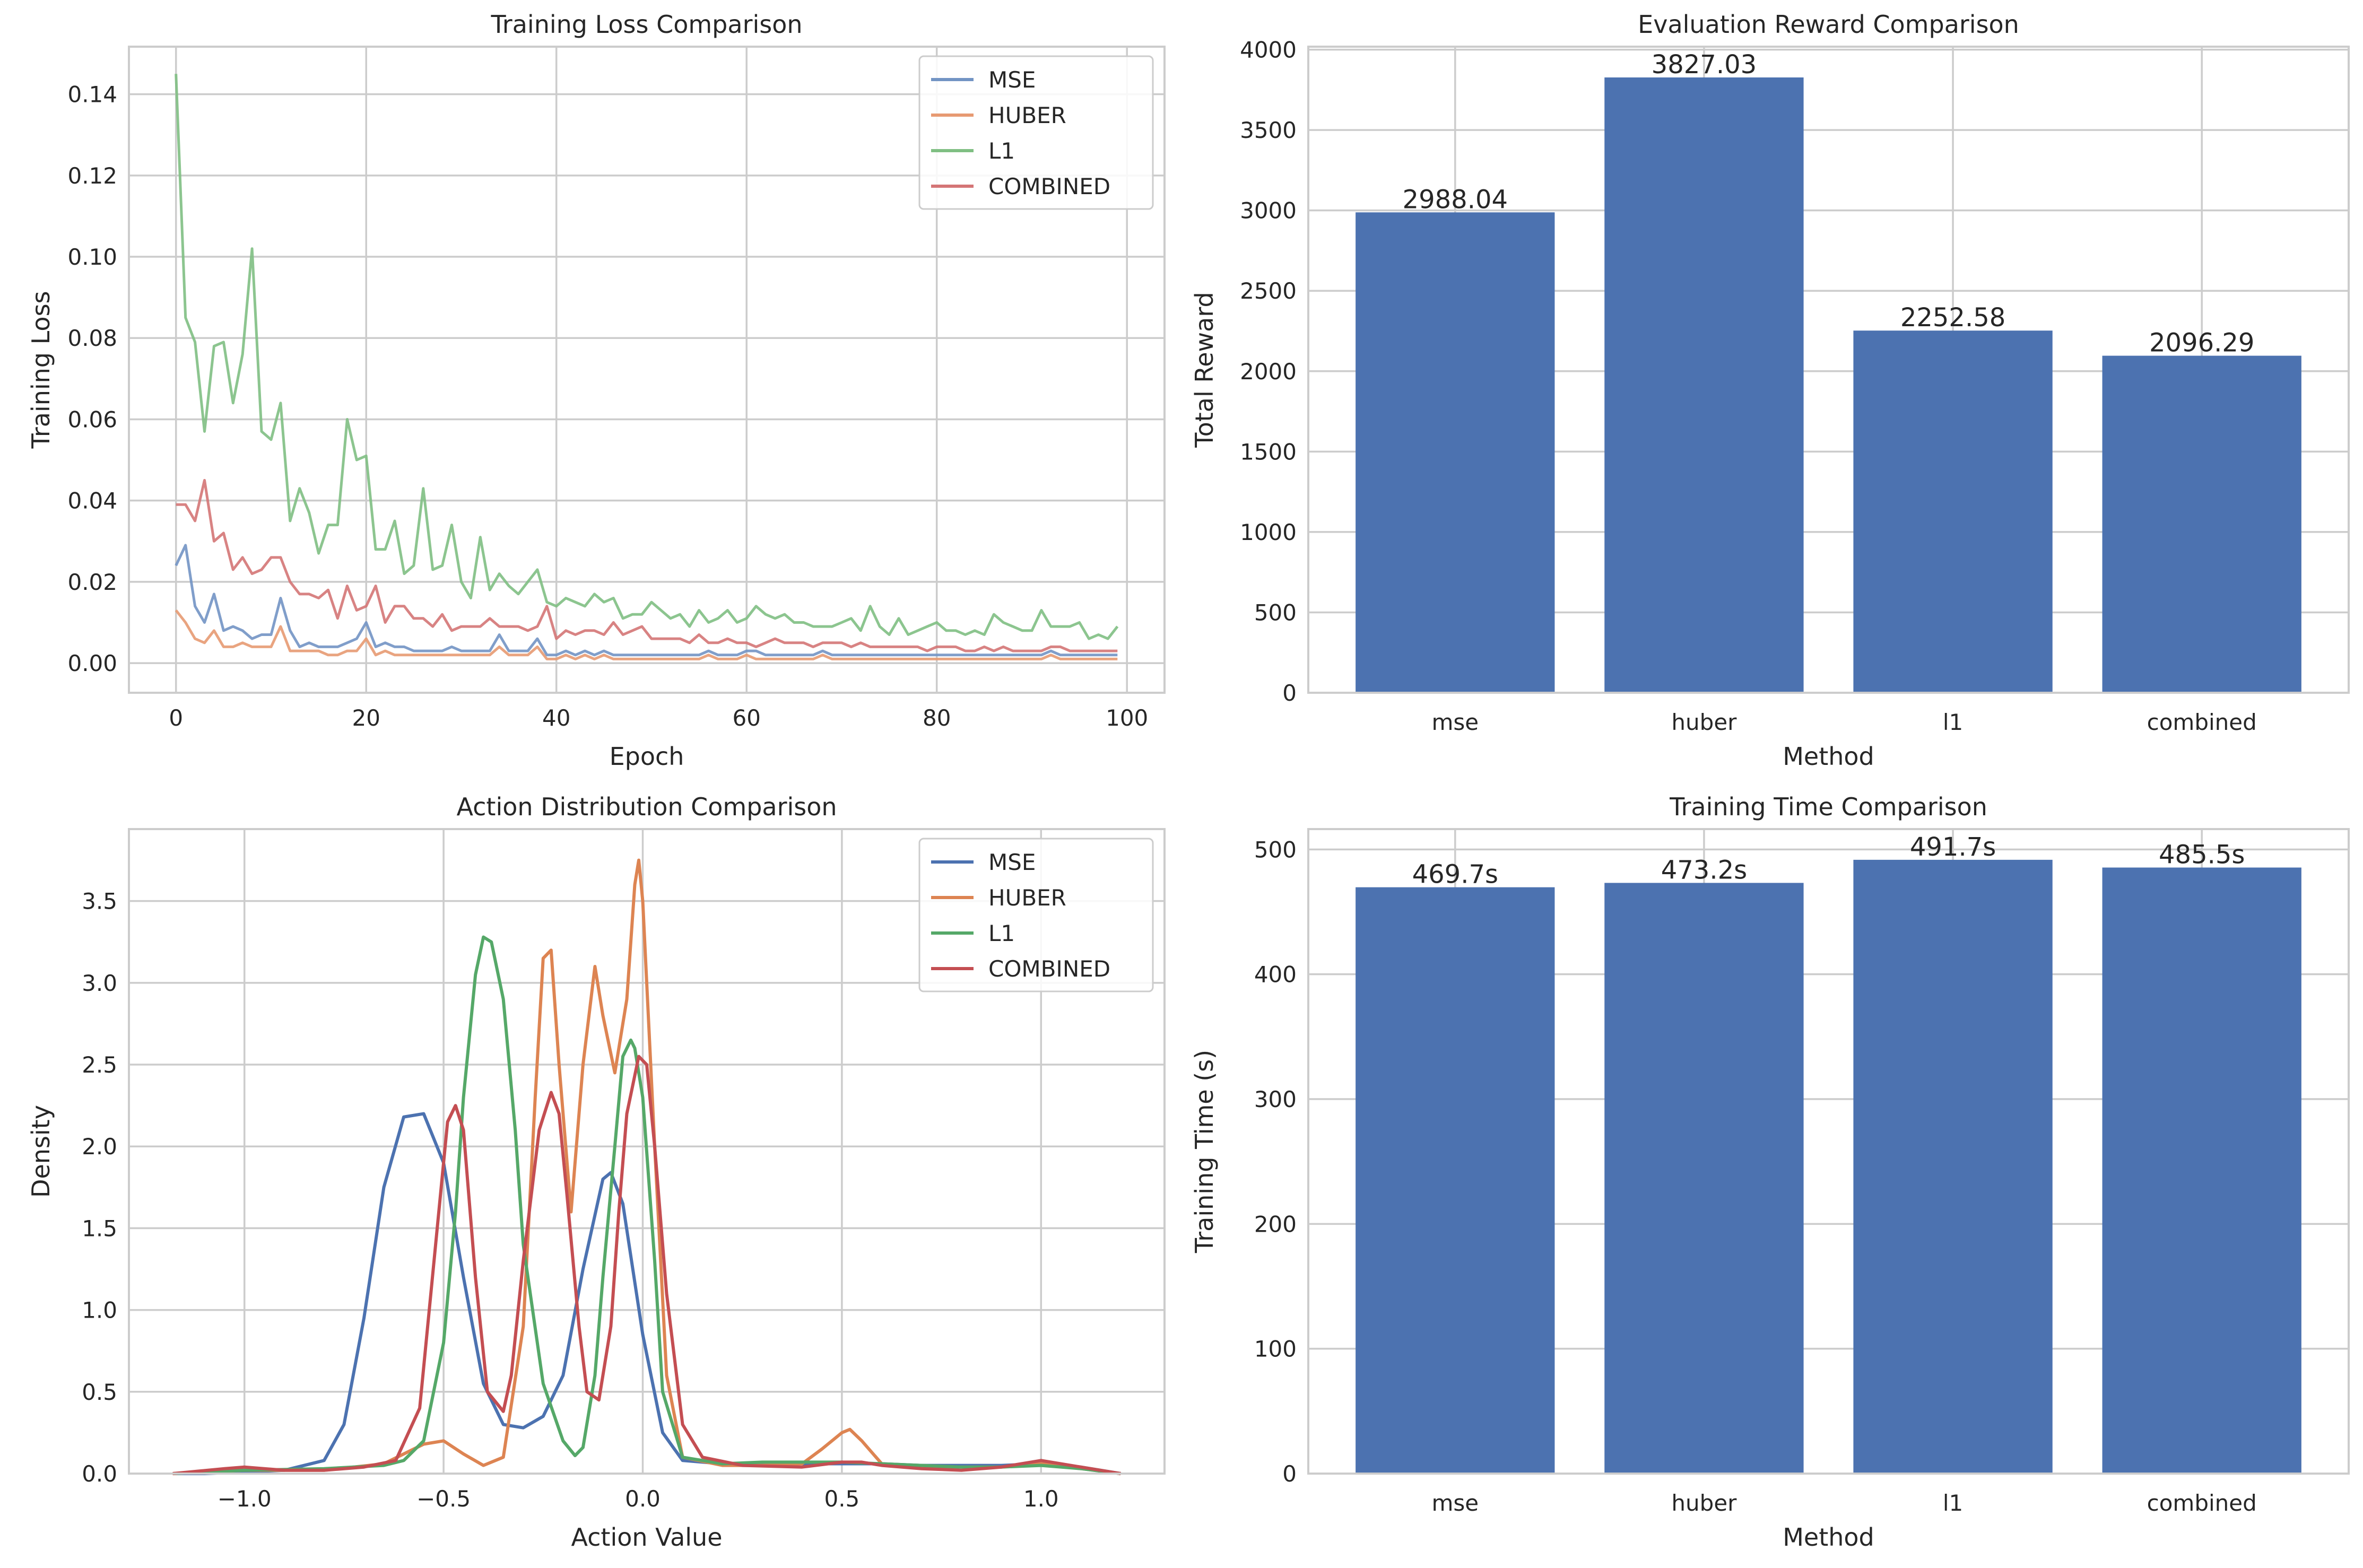 Image resolution: width=2363 pixels, height=1568 pixels. What do you see at coordinates (1276, 850) in the screenshot?
I see `y-tick-label: 500` at bounding box center [1276, 850].